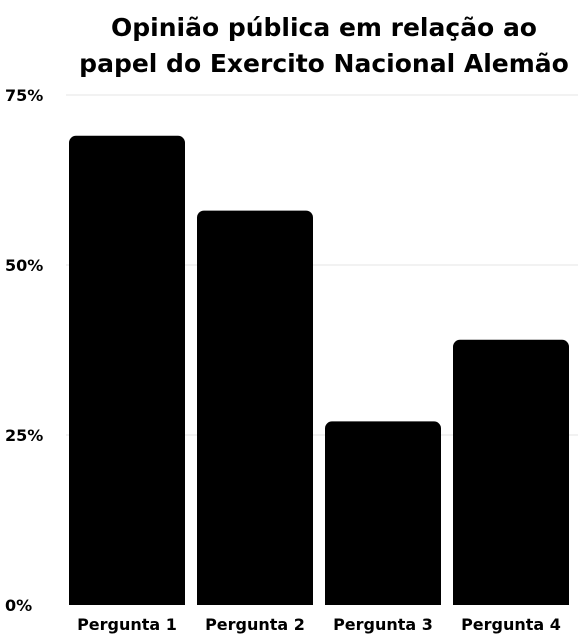  Describe the element at coordinates (24, 435) in the screenshot. I see `y-tick-label: 25%` at that location.